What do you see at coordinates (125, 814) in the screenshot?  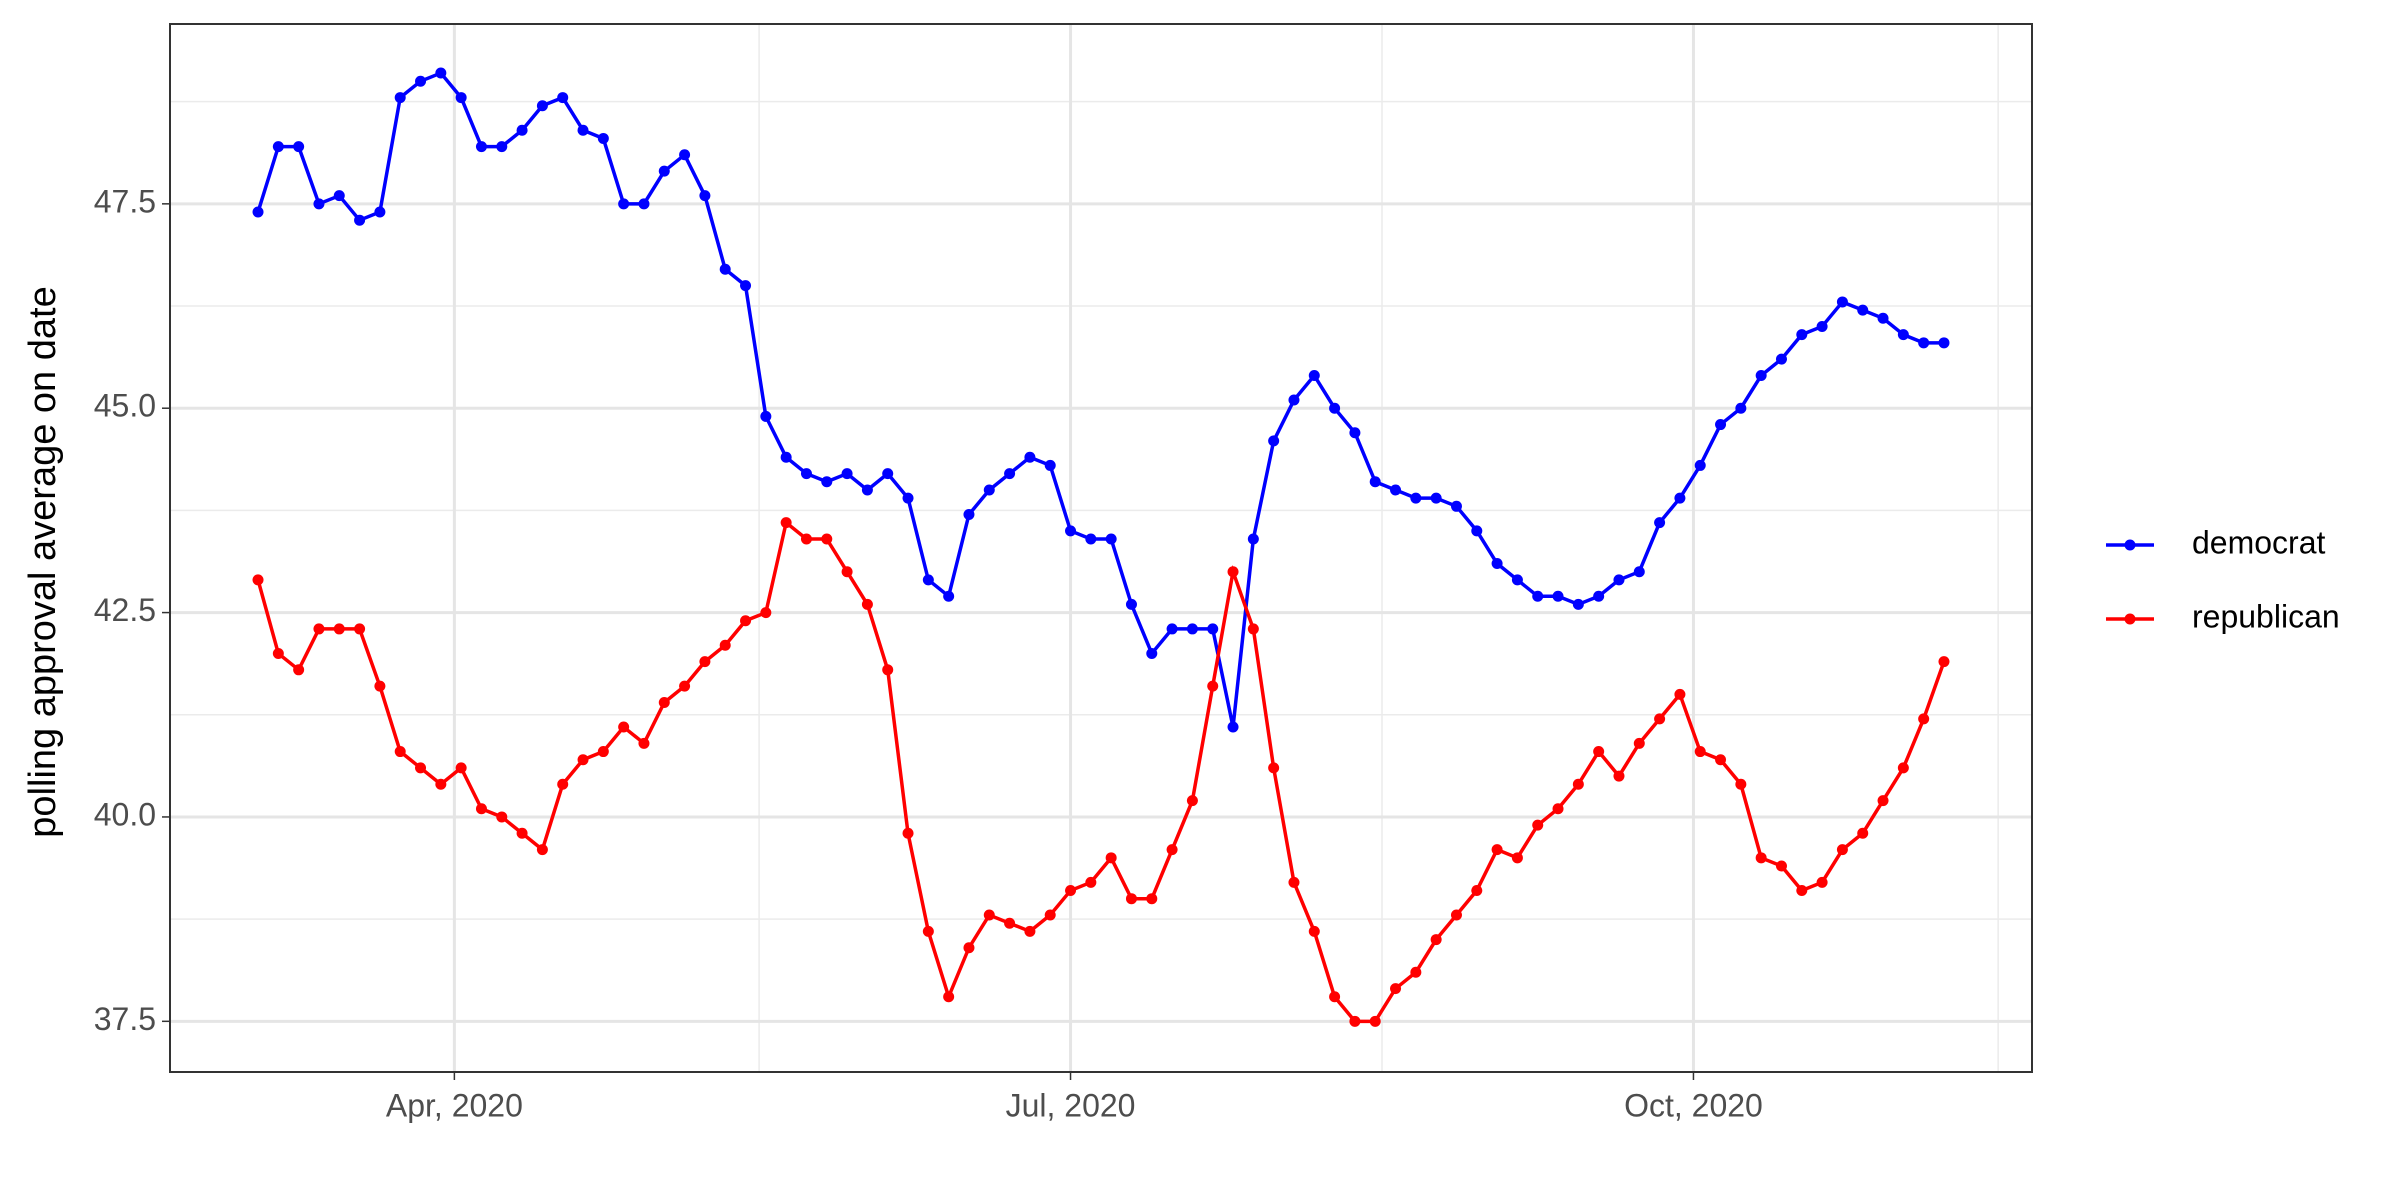 I see `y-tick-label: 40.0` at bounding box center [125, 814].